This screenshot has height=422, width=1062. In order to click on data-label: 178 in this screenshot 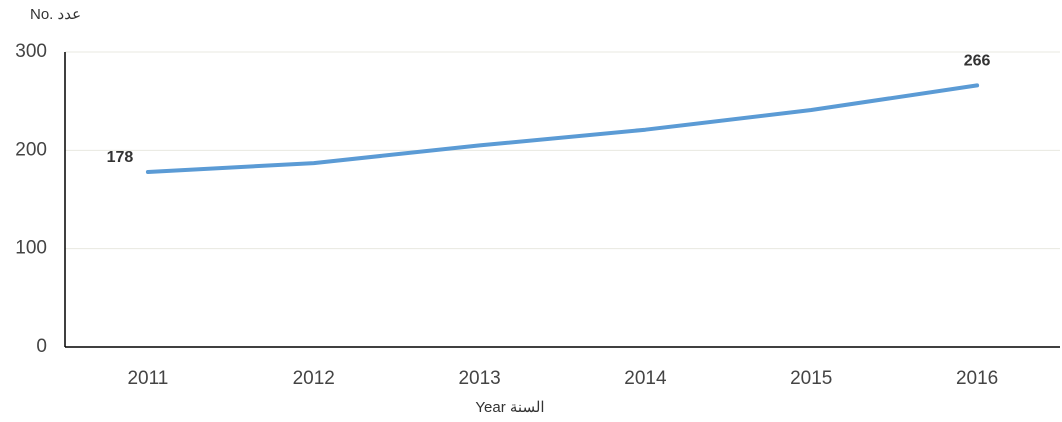, I will do `click(120, 157)`.